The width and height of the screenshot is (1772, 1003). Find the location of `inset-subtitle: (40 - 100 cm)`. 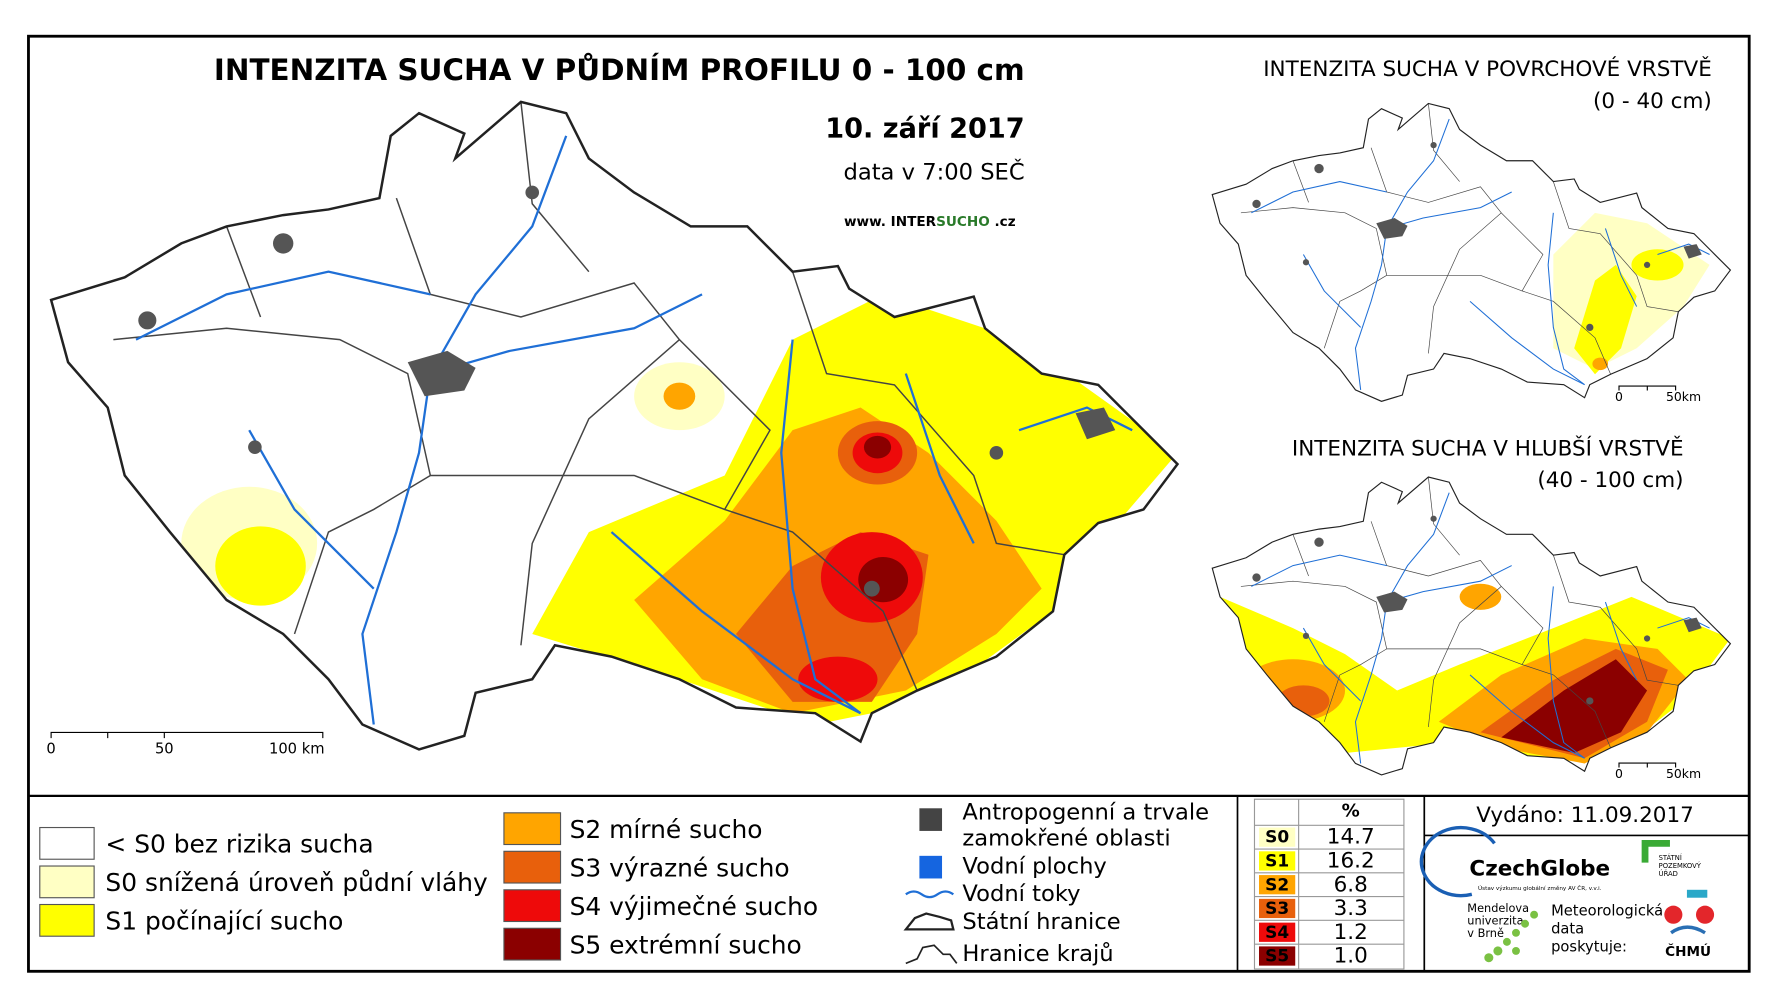

inset-subtitle: (40 - 100 cm) is located at coordinates (1610, 480).